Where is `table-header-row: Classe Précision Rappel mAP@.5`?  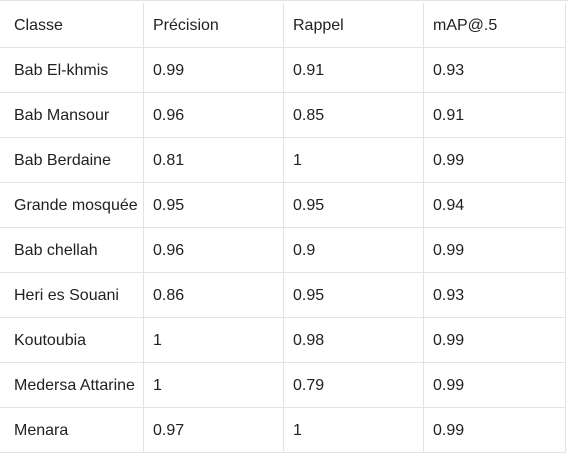
table-header-row: Classe Précision Rappel mAP@.5 is located at coordinates (284, 25).